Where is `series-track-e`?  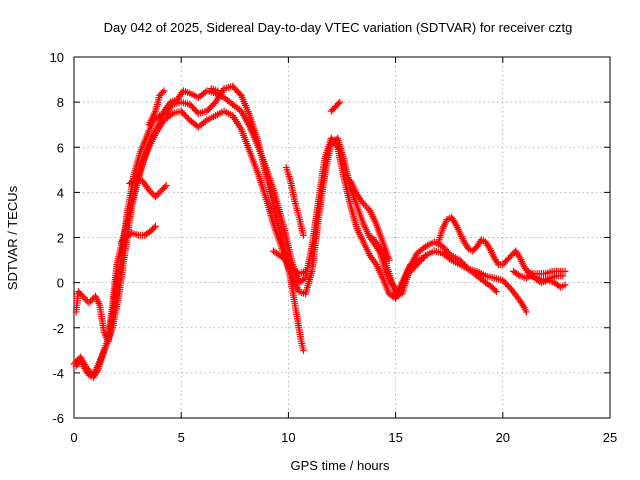
series-track-e is located at coordinates (306, 188).